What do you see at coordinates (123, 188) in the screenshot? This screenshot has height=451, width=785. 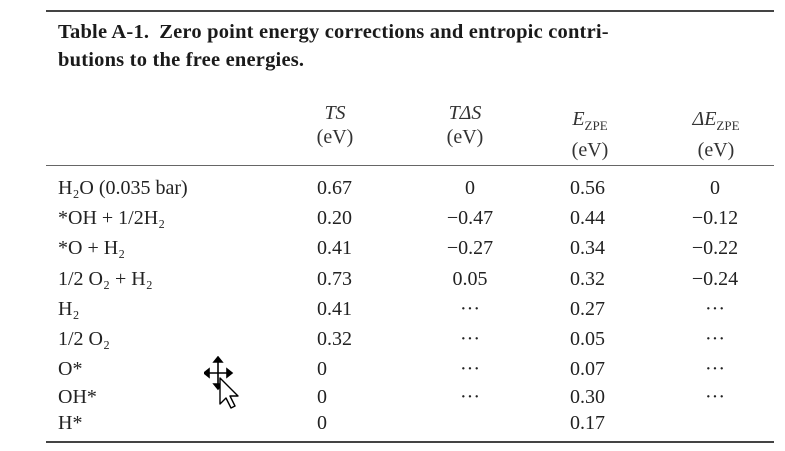 I see `row-species: H₂O (0.035 bar)` at bounding box center [123, 188].